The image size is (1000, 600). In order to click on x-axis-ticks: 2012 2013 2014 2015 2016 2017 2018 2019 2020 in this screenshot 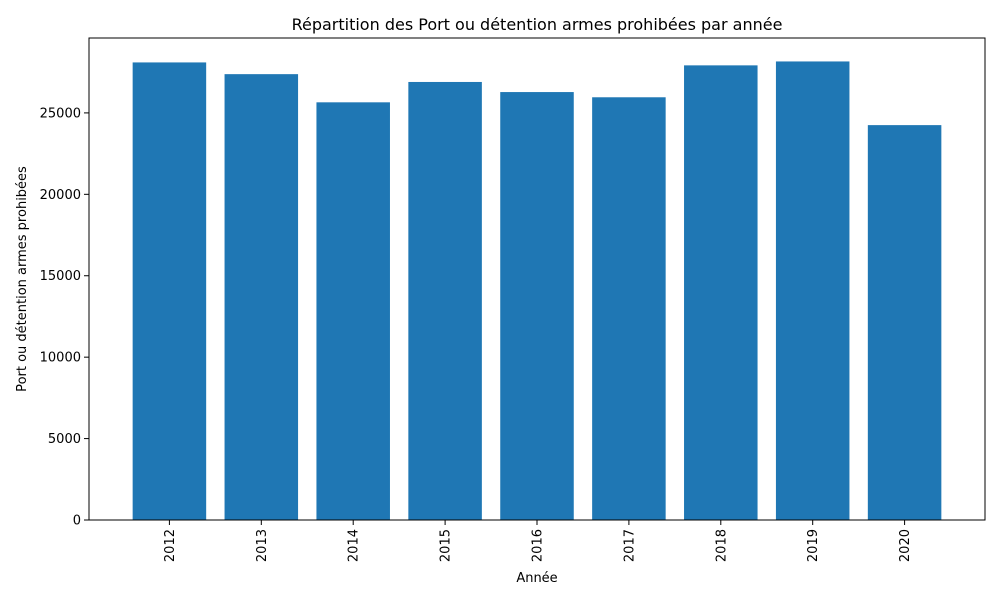, I will do `click(538, 541)`.